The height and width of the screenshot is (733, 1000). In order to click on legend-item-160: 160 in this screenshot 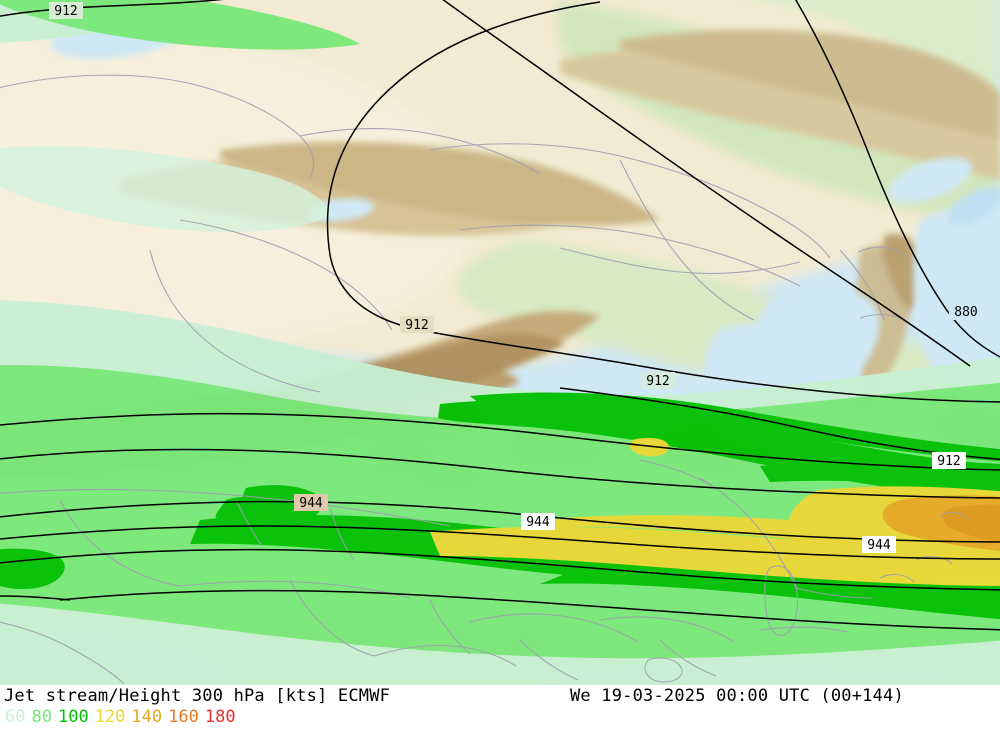, I will do `click(183, 717)`.